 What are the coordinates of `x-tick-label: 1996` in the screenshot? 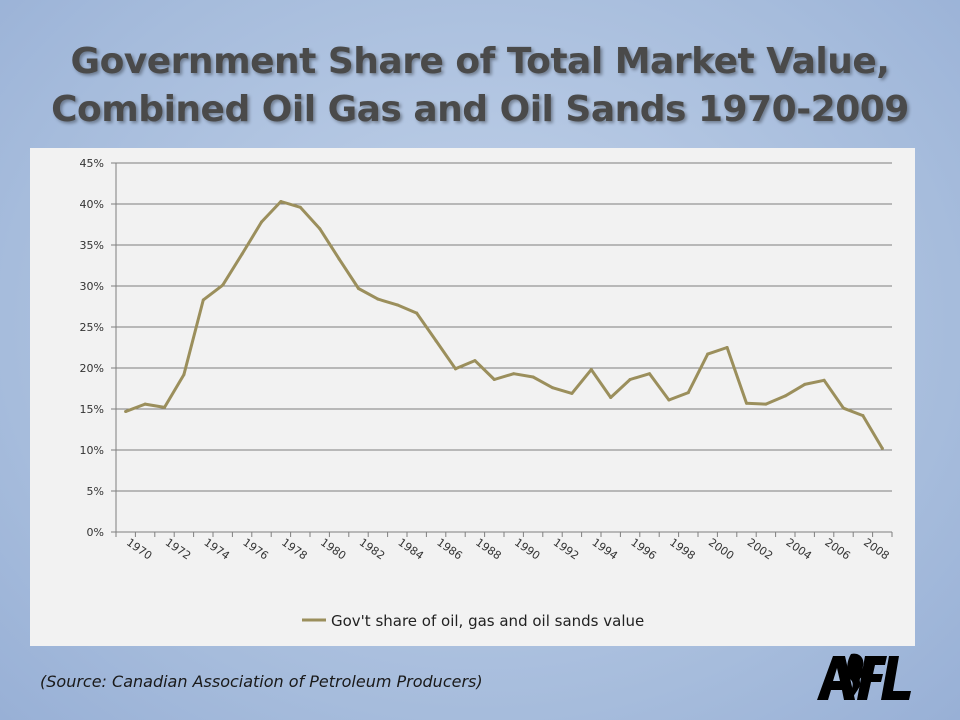 It's located at (643, 549).